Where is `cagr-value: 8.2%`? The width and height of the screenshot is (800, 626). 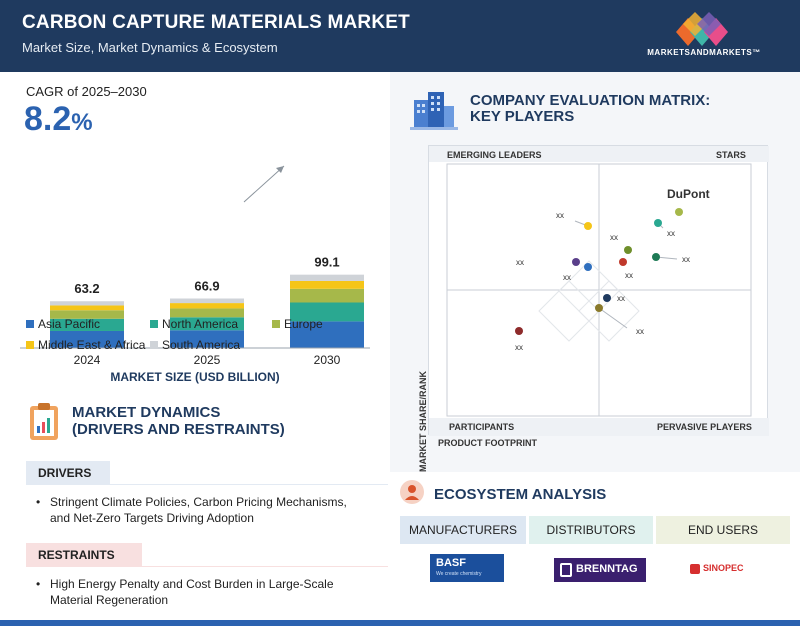 cagr-value: 8.2% is located at coordinates (58, 119).